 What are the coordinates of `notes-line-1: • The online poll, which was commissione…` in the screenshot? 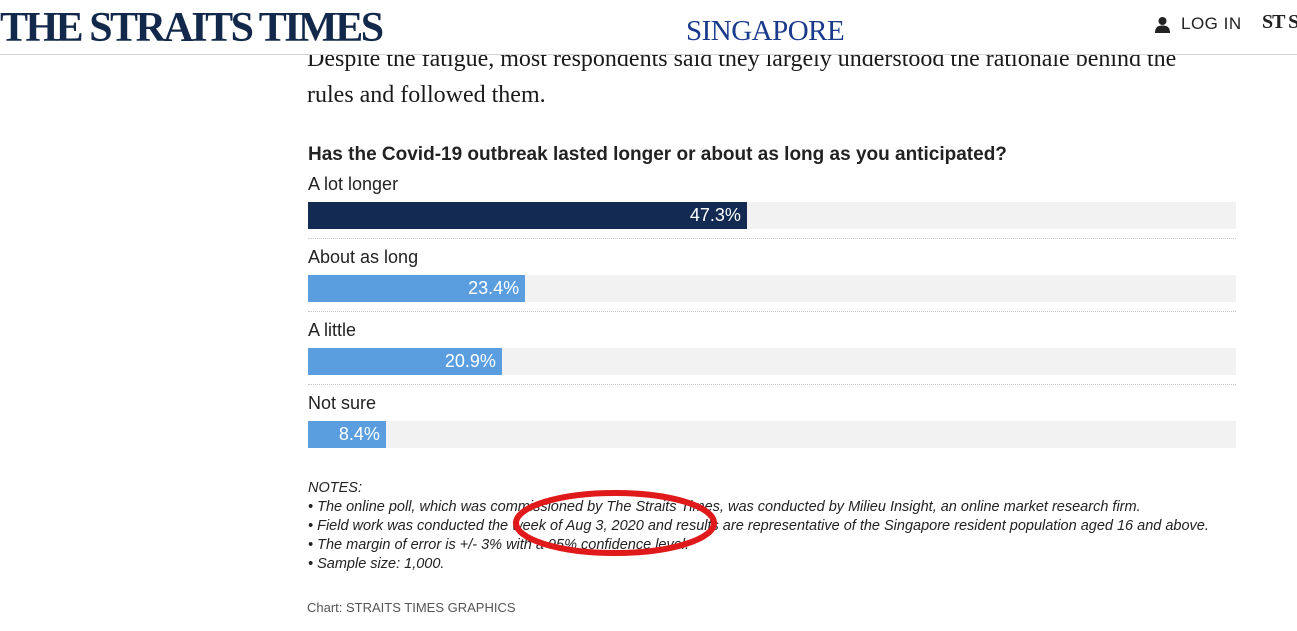 It's located at (724, 507).